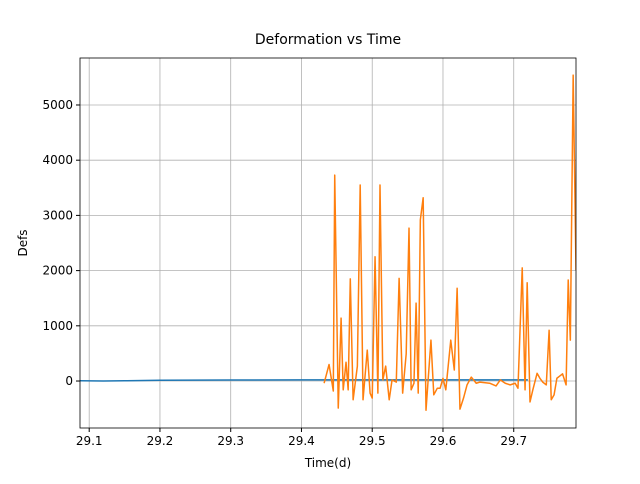 This screenshot has width=640, height=484. What do you see at coordinates (160, 441) in the screenshot?
I see `x-tick-label: 29.2` at bounding box center [160, 441].